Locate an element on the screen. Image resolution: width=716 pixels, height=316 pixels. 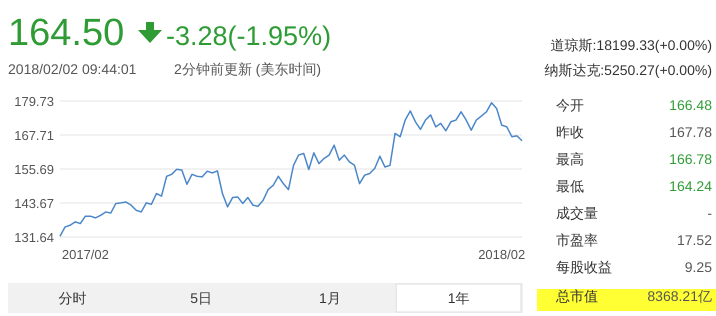
text: 市盈率 is located at coordinates (577, 240).